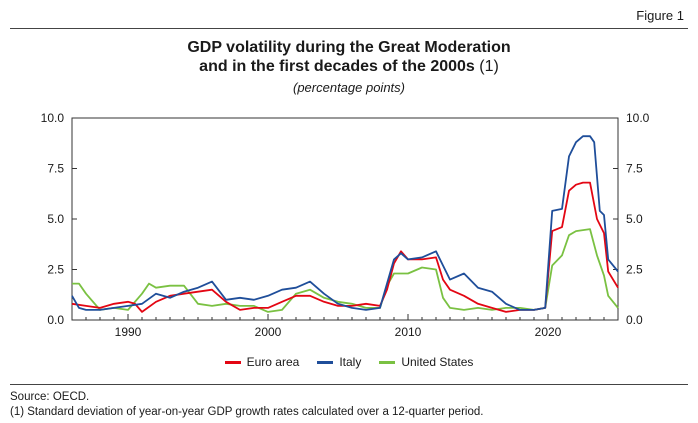 This screenshot has width=698, height=423. I want to click on chart-legend: Euro area Italy United States, so click(349, 362).